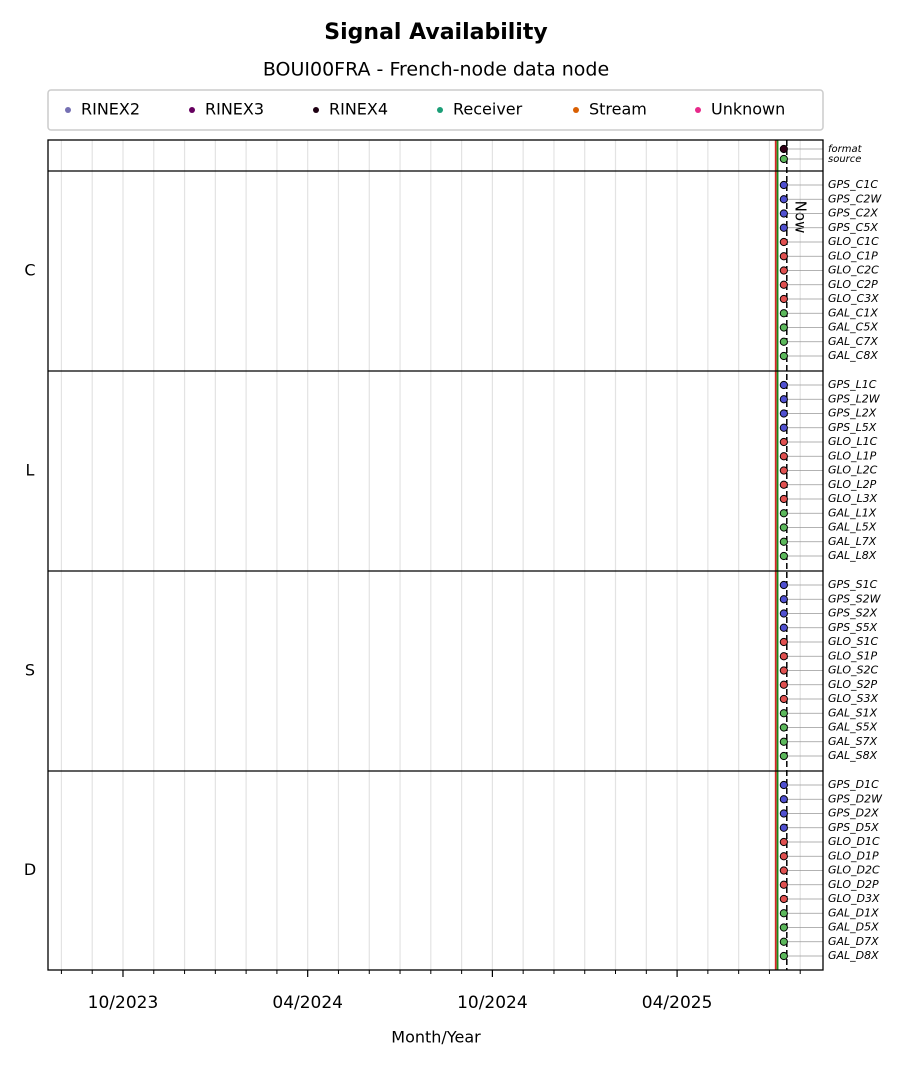 The height and width of the screenshot is (1070, 916). What do you see at coordinates (677, 1003) in the screenshot?
I see `x-tick-label: 04/2025` at bounding box center [677, 1003].